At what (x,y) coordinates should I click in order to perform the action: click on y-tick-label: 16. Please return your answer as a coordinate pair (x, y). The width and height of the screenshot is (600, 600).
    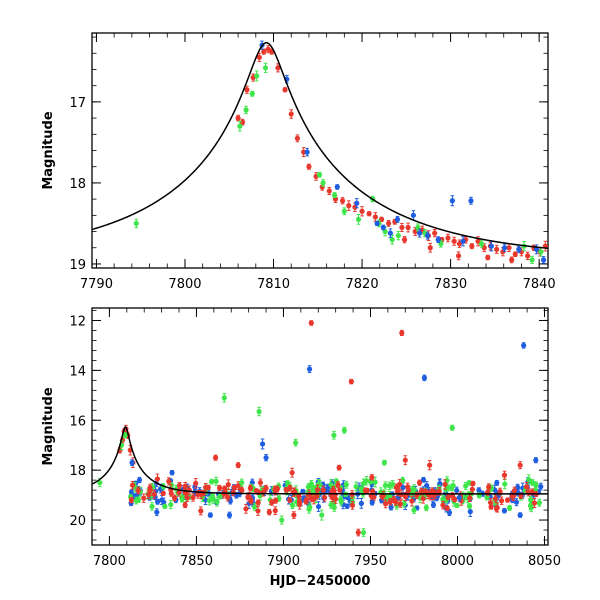
    Looking at the image, I should click on (77, 421).